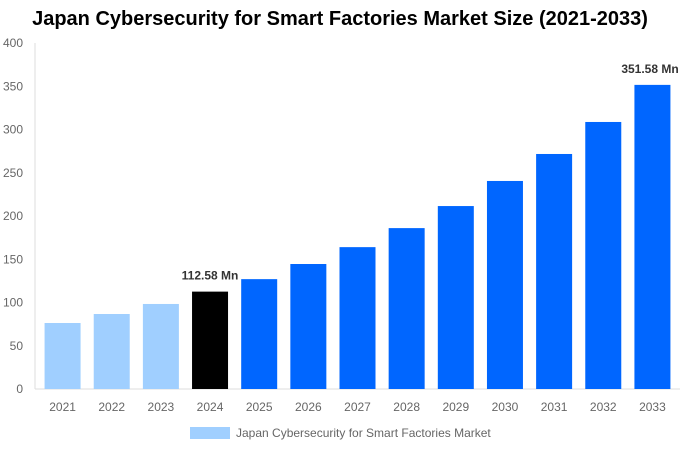  What do you see at coordinates (111, 407) in the screenshot?
I see `x-tick-label: 2022` at bounding box center [111, 407].